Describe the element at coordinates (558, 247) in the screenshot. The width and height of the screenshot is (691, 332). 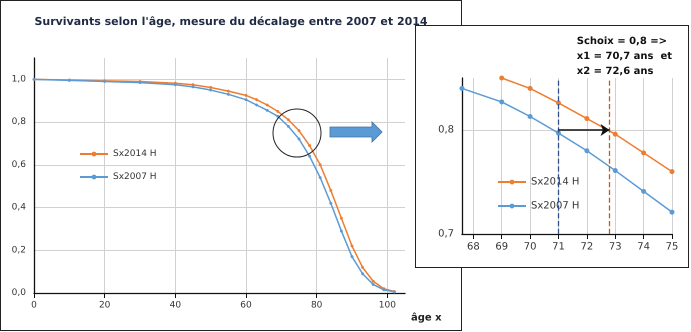
I see `x-tick-label: 71` at that location.